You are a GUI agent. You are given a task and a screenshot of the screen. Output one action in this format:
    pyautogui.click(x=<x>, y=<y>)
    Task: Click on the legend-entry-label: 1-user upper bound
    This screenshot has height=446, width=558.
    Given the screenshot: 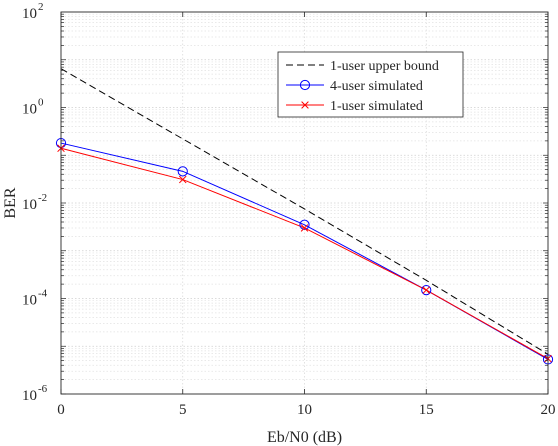 What is the action you would take?
    pyautogui.click(x=384, y=66)
    